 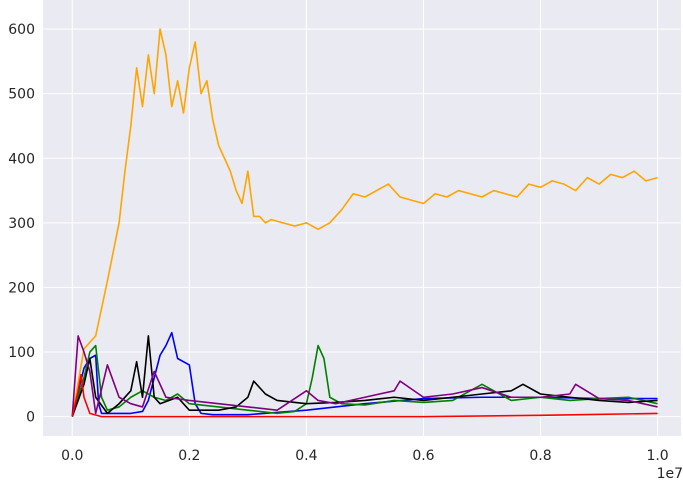 What do you see at coordinates (30, 418) in the screenshot?
I see `y-tick-label: 0` at bounding box center [30, 418].